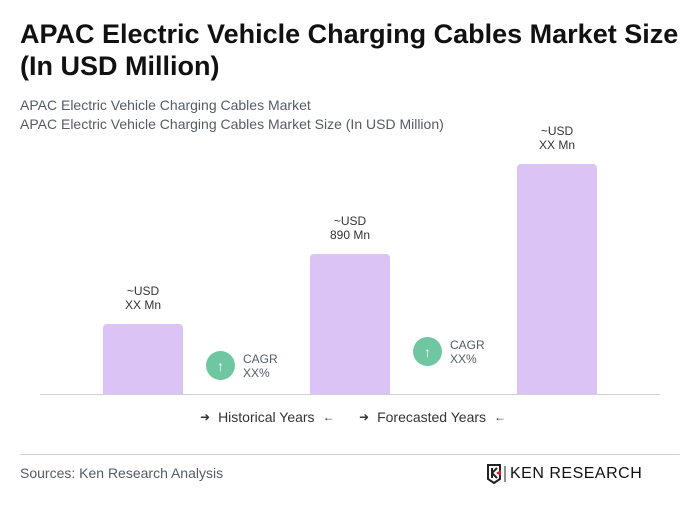 This screenshot has width=700, height=520. What do you see at coordinates (350, 234) in the screenshot?
I see `data-label-line2: 890 Mn` at bounding box center [350, 234].